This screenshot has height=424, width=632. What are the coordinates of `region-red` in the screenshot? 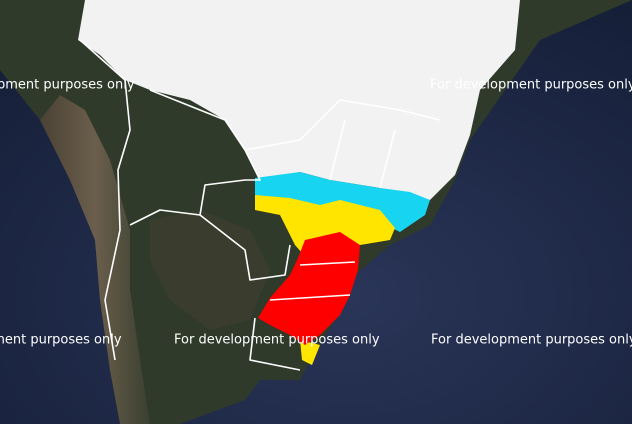 It's located at (309, 288).